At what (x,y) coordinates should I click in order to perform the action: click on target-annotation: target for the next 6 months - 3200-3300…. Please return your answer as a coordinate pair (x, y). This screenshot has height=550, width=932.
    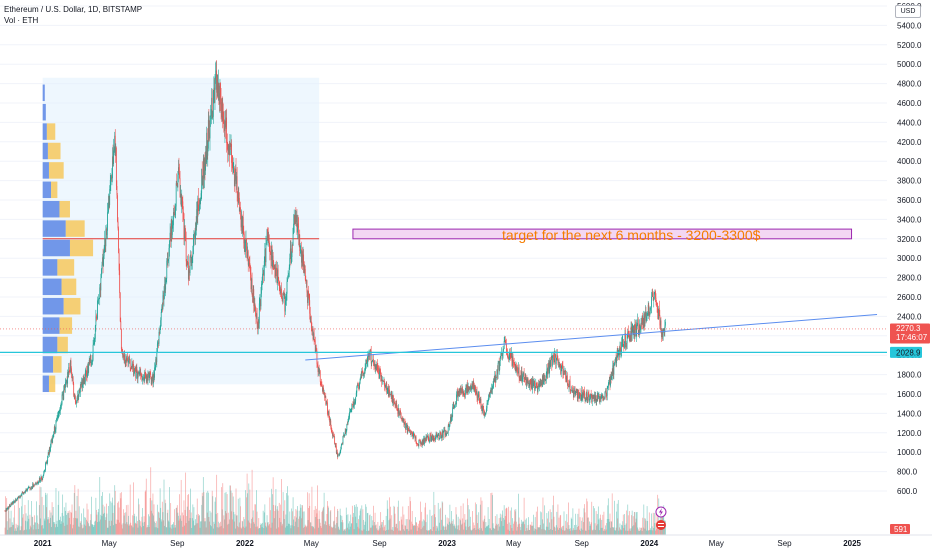
    Looking at the image, I should click on (631, 235).